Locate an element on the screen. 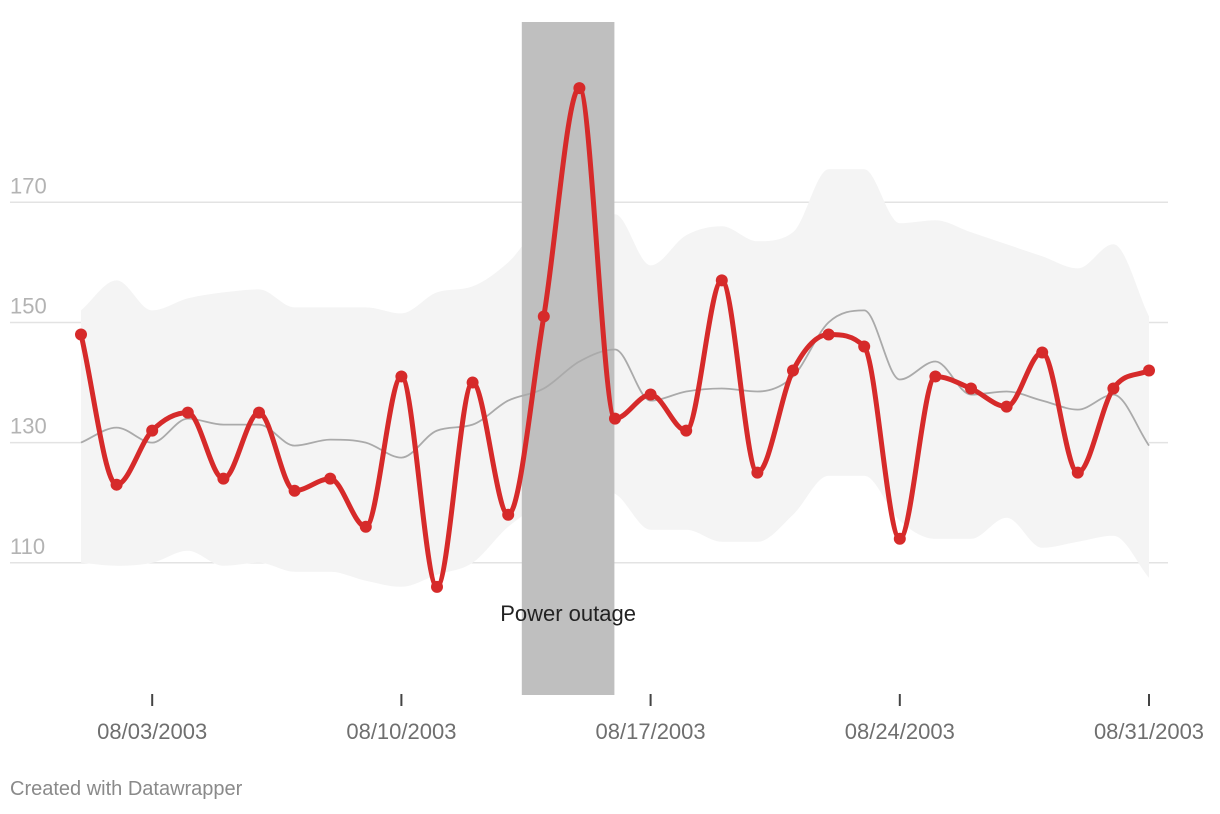 The width and height of the screenshot is (1220, 814). y-tick-label: 130 is located at coordinates (28, 426).